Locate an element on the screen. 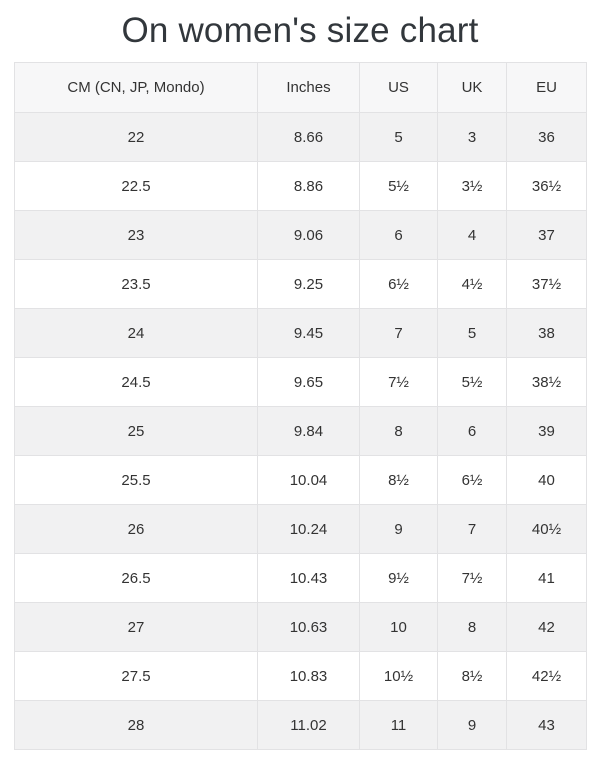 This screenshot has width=600, height=766. table-cell: 22.5 is located at coordinates (136, 186).